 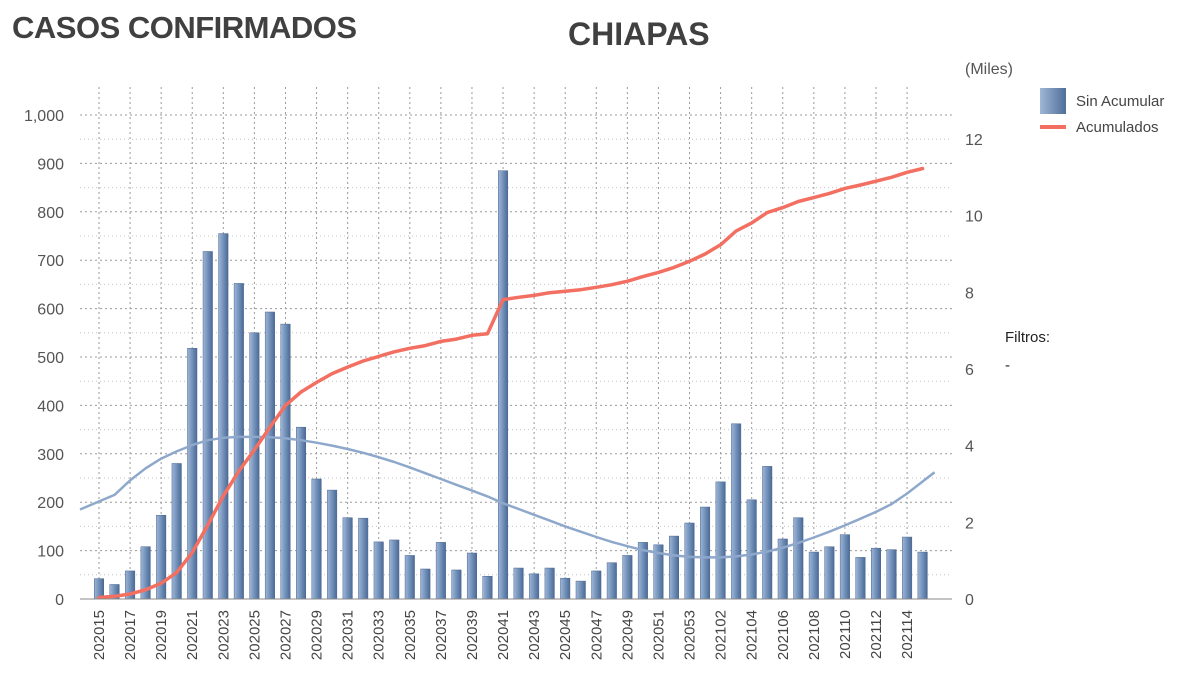 What do you see at coordinates (50, 358) in the screenshot?
I see `left-tick-label: 500` at bounding box center [50, 358].